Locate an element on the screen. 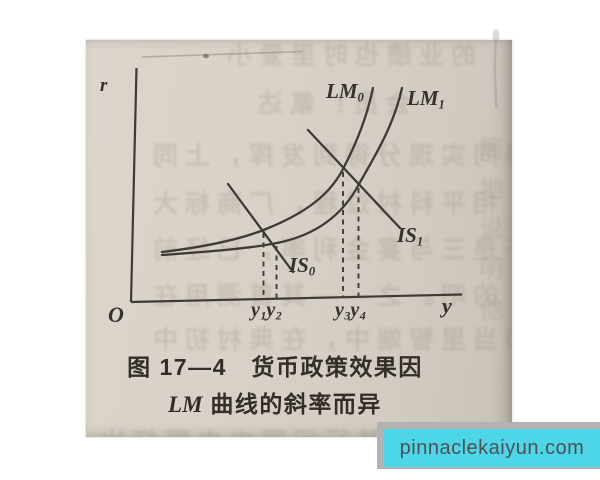 This screenshot has width=600, height=480. label-is1-base: IS is located at coordinates (407, 235).